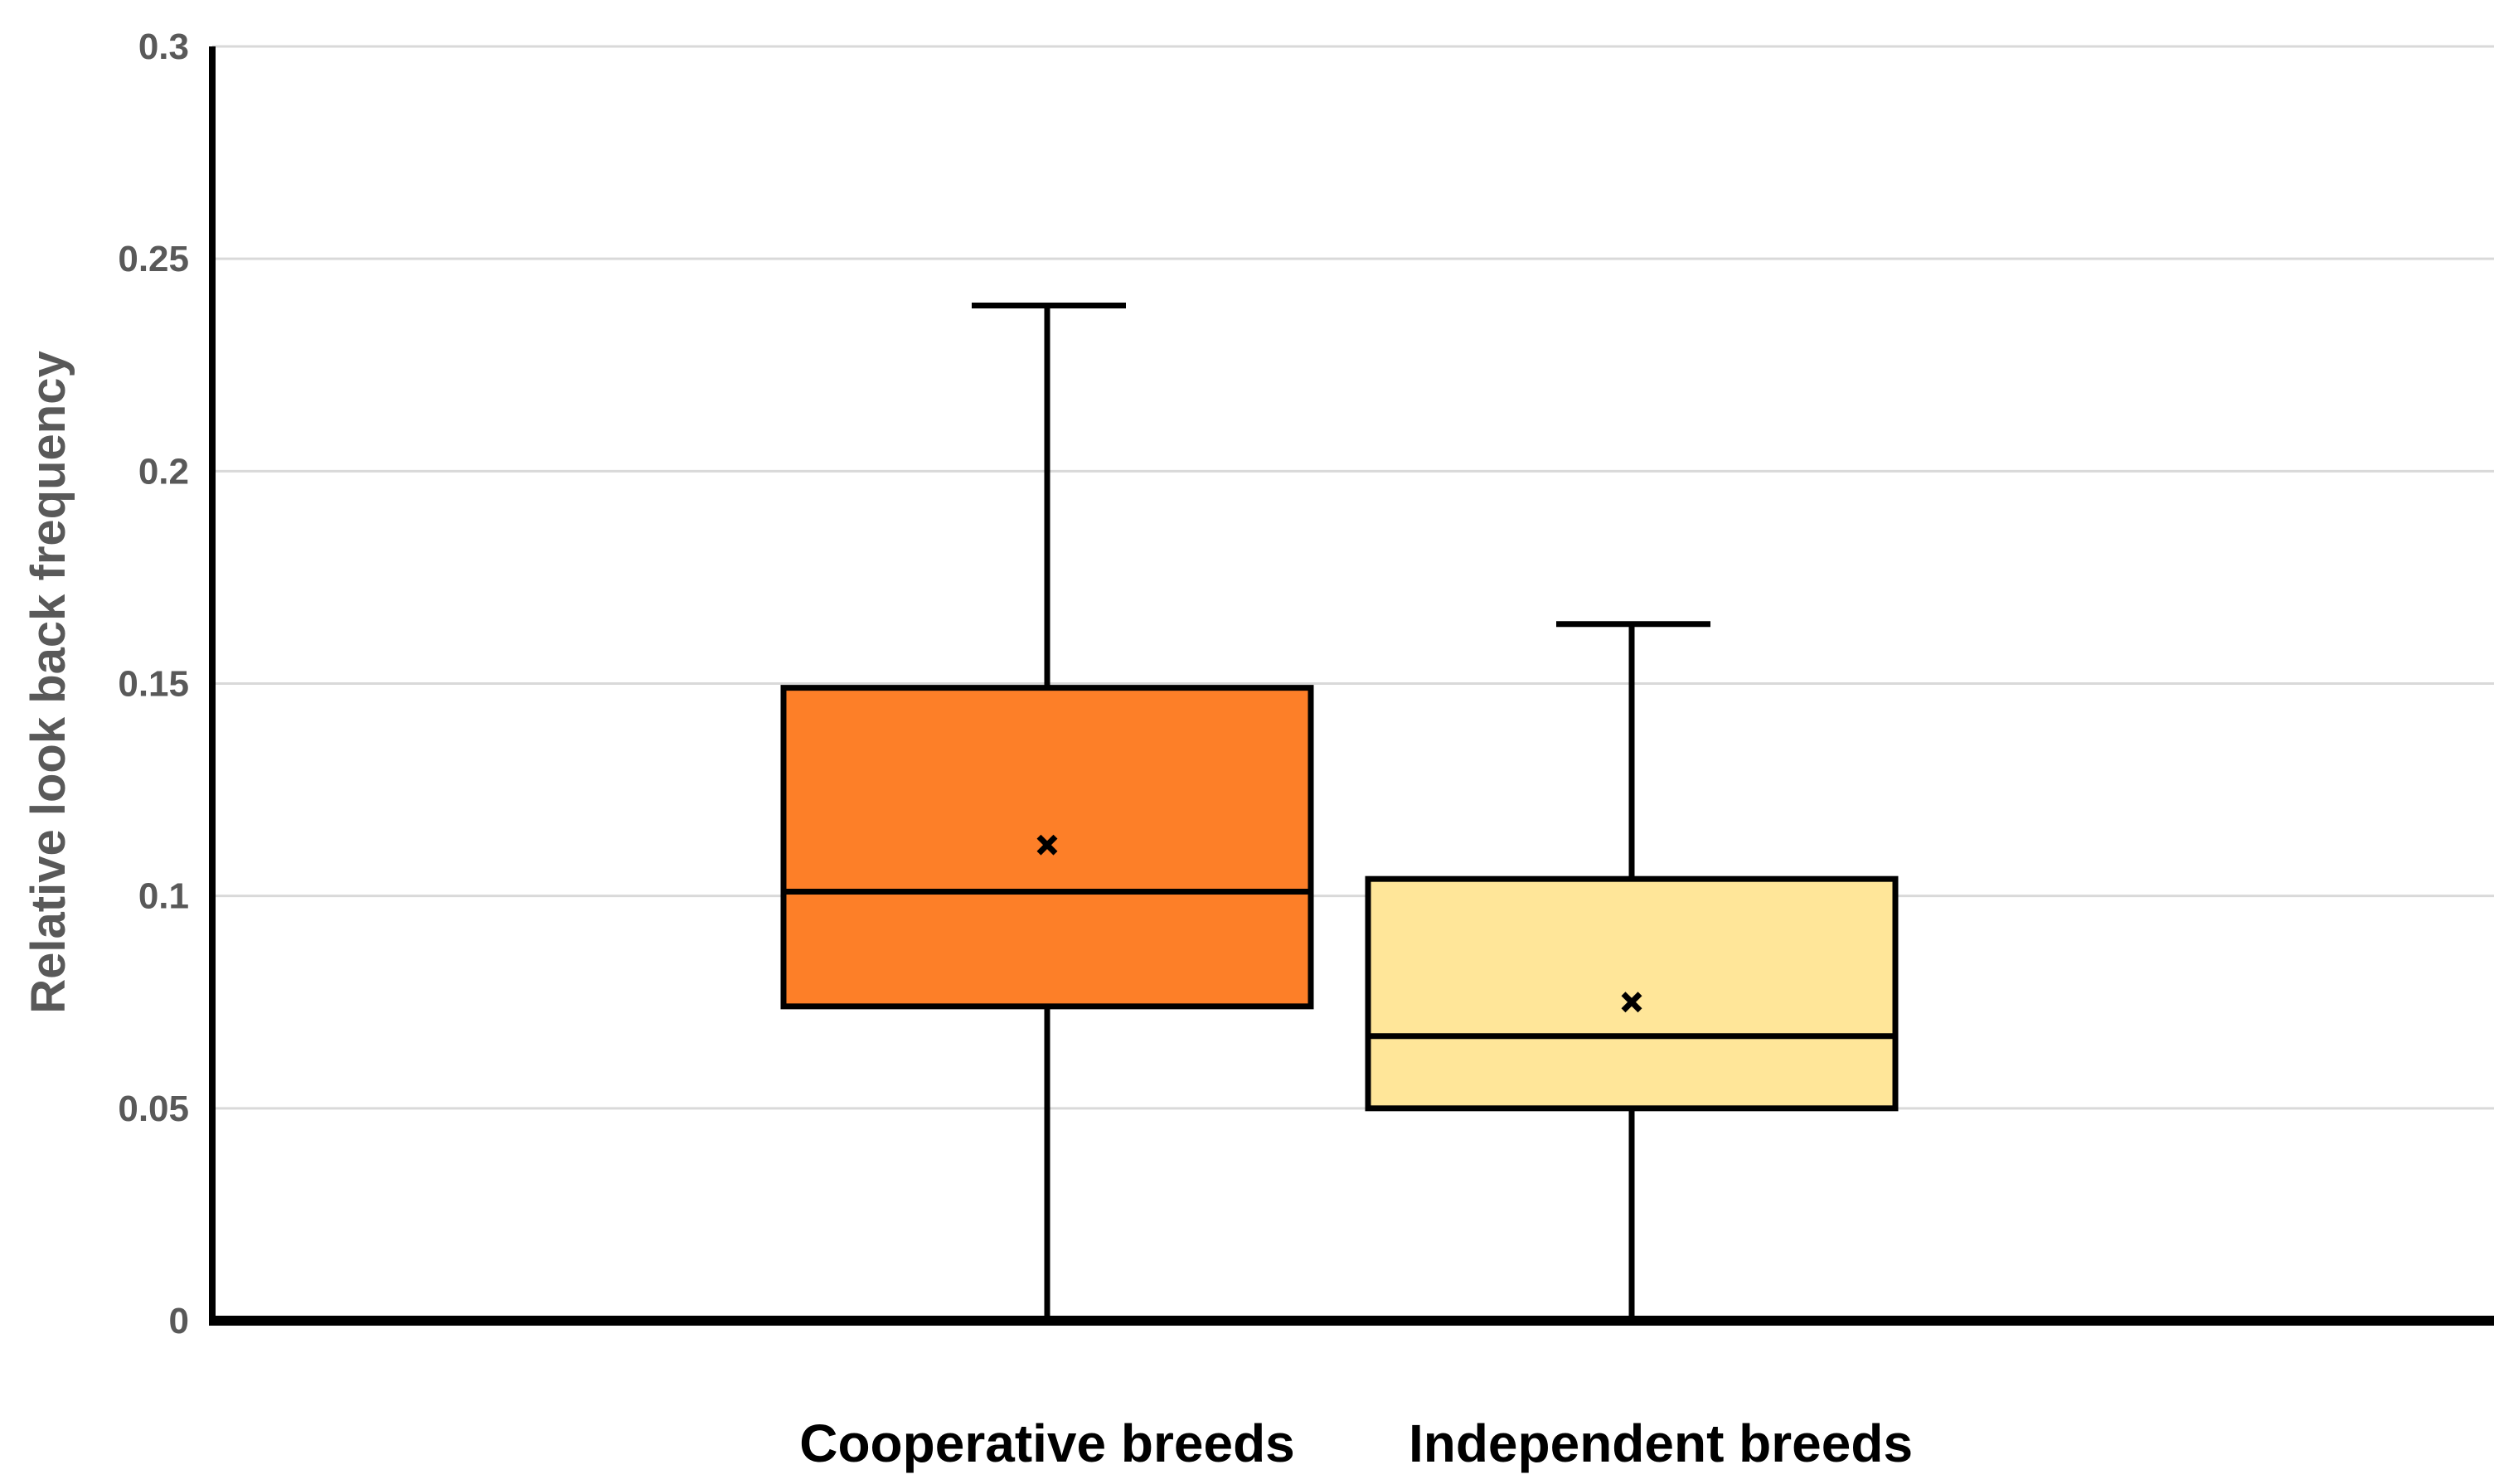  Describe the element at coordinates (48, 682) in the screenshot. I see `y-axis-title: Relative look back frequency` at that location.